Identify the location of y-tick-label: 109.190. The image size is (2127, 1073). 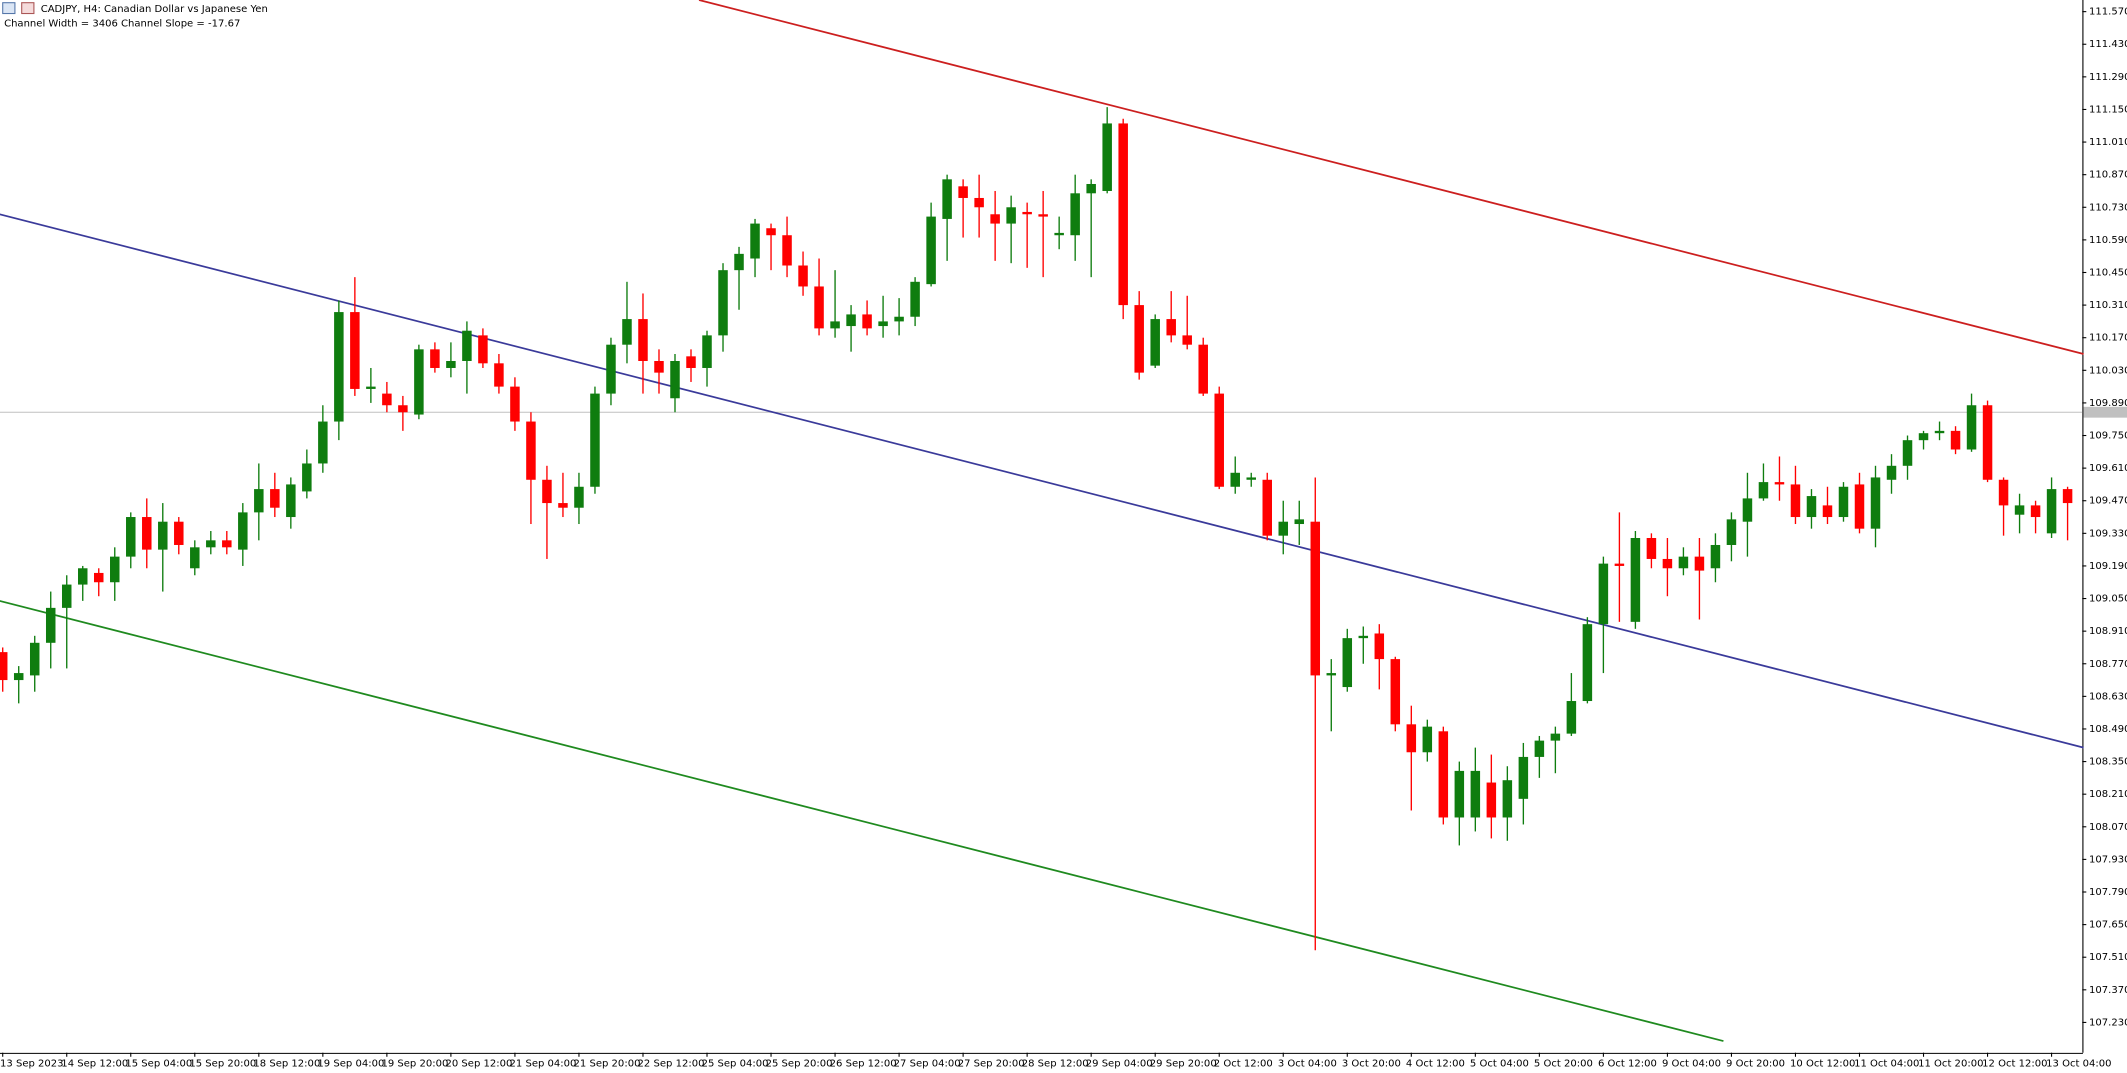
(2108, 566).